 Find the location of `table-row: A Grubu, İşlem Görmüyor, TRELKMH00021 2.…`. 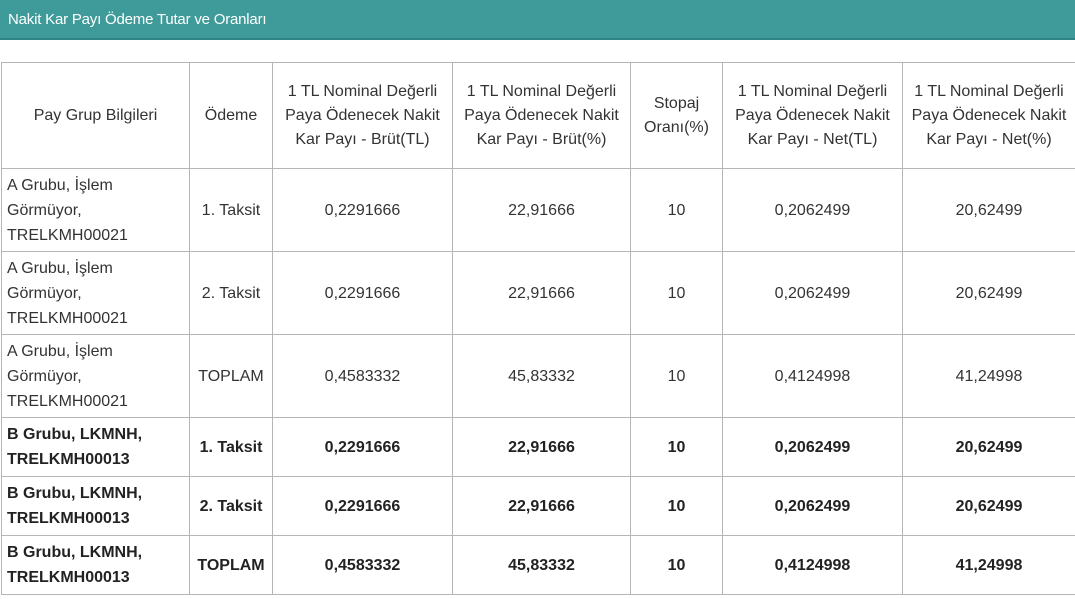

table-row: A Grubu, İşlem Görmüyor, TRELKMH00021 2.… is located at coordinates (538, 293).